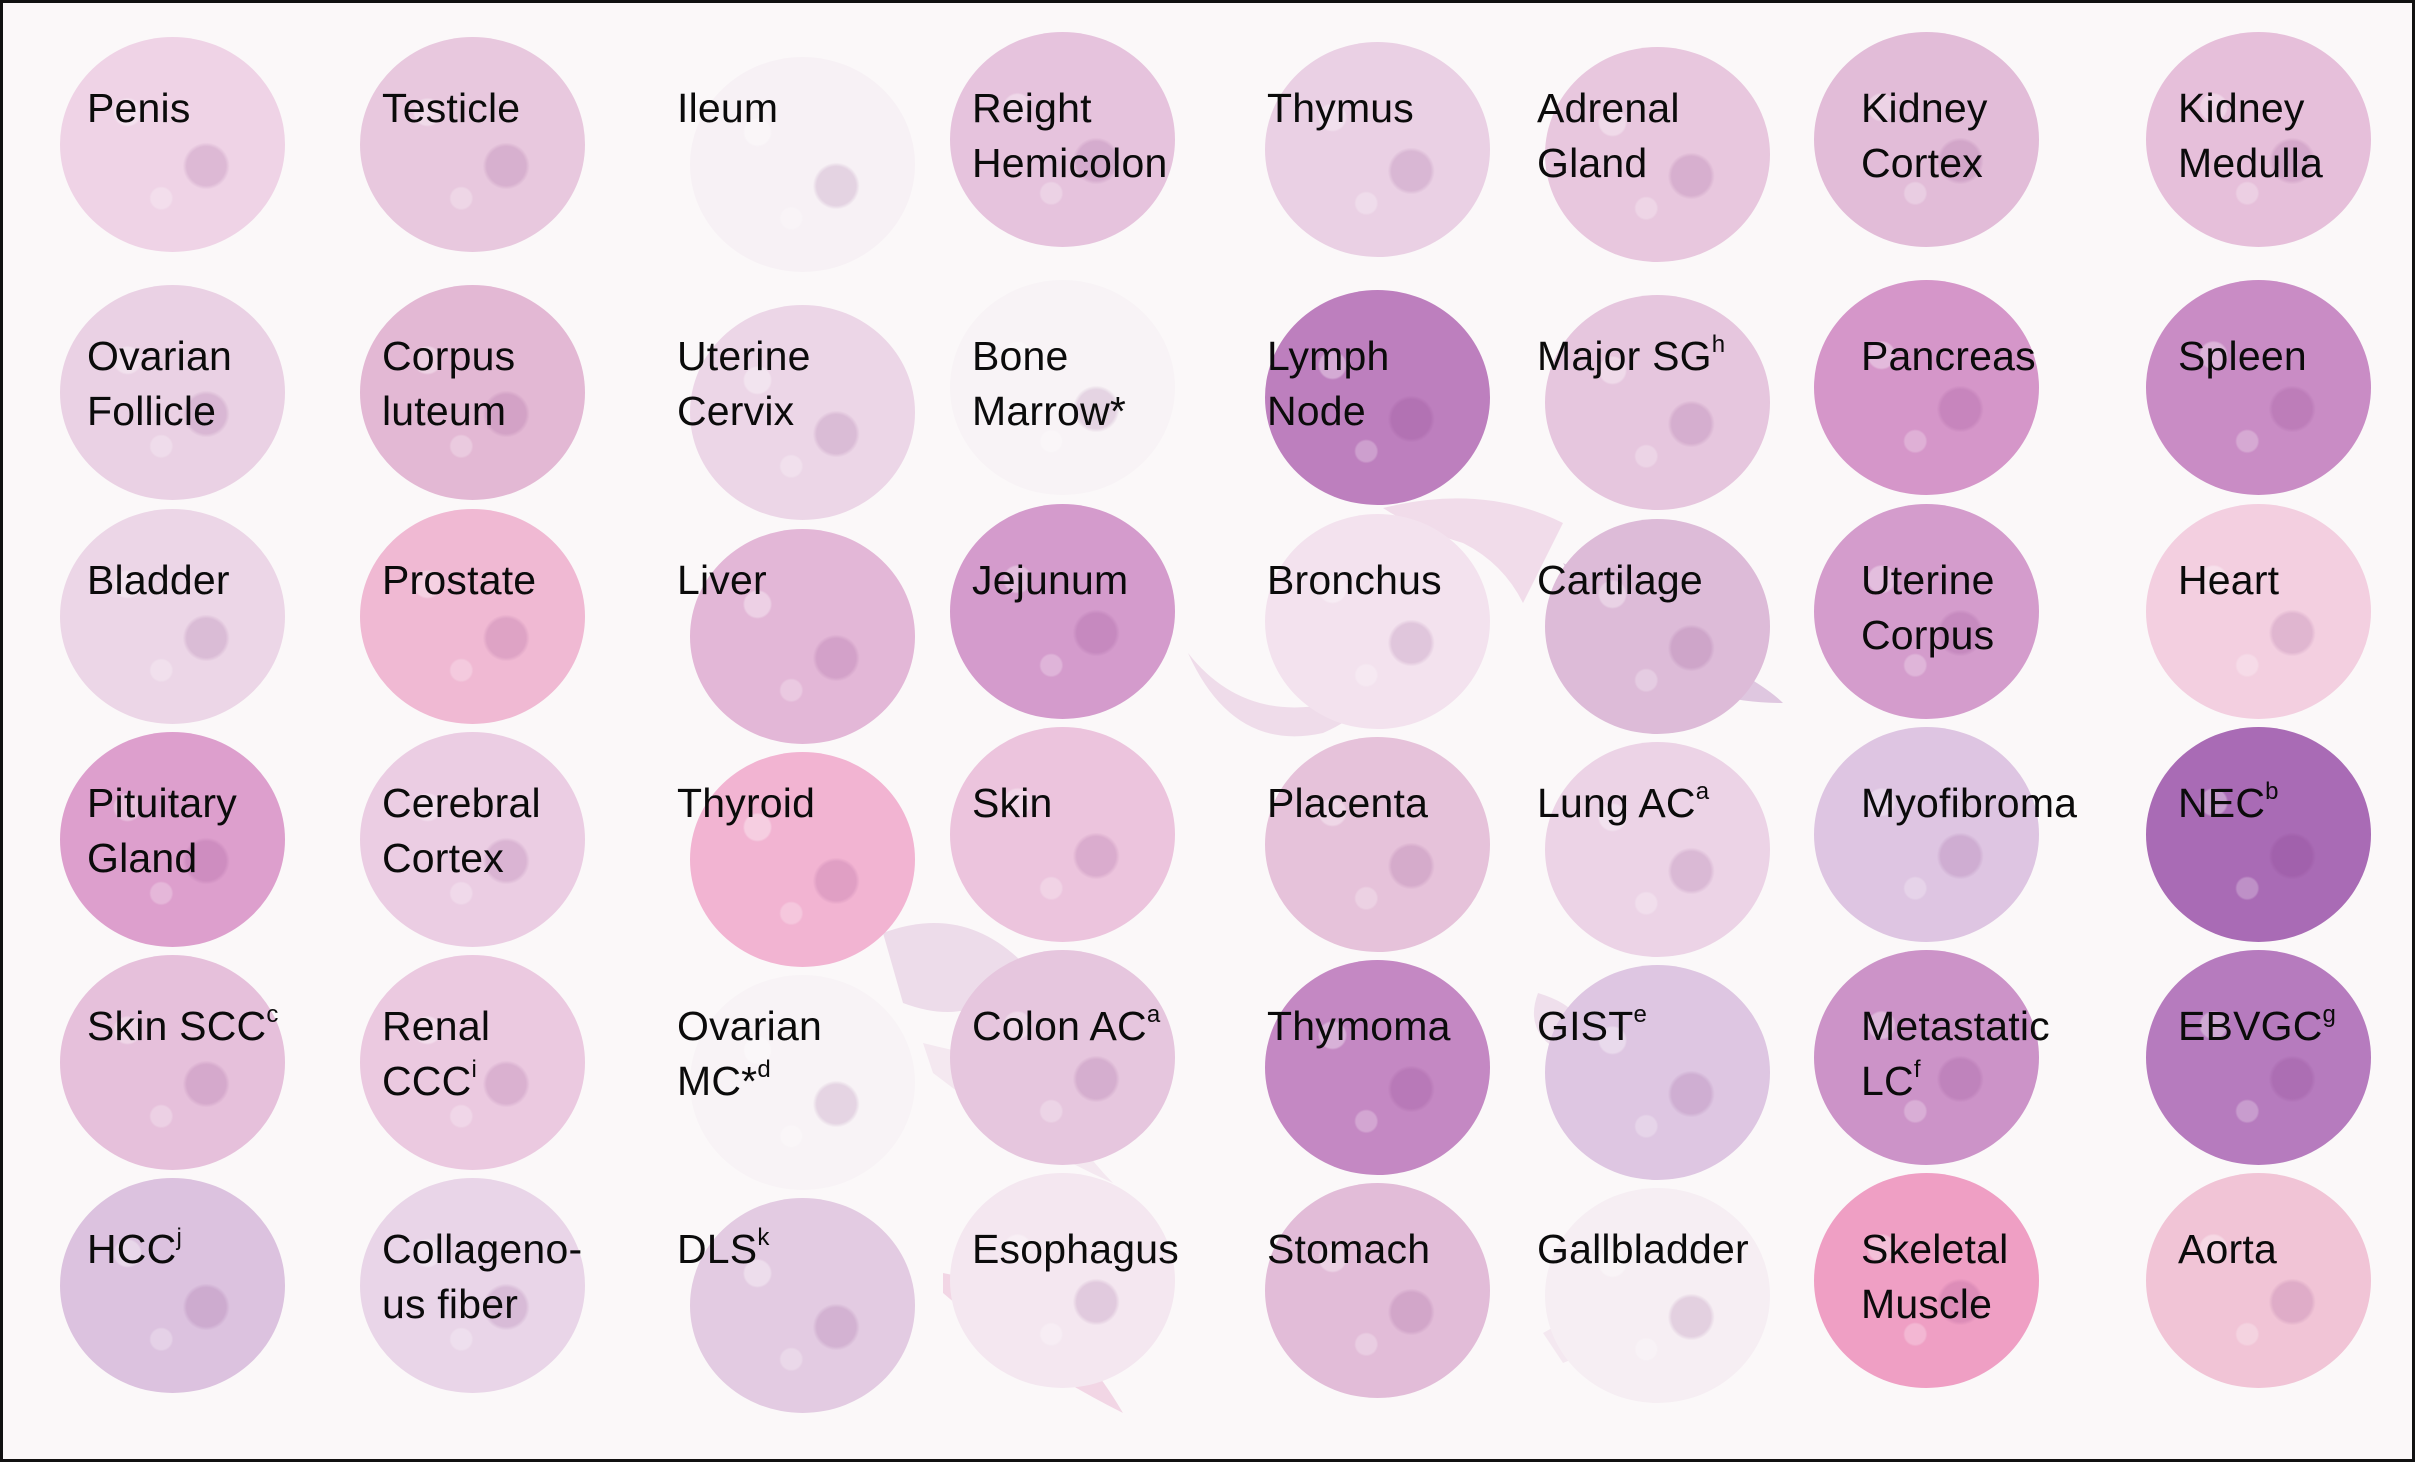  What do you see at coordinates (482, 1277) in the screenshot?
I see `tissue-label: Collageno- us fiber` at bounding box center [482, 1277].